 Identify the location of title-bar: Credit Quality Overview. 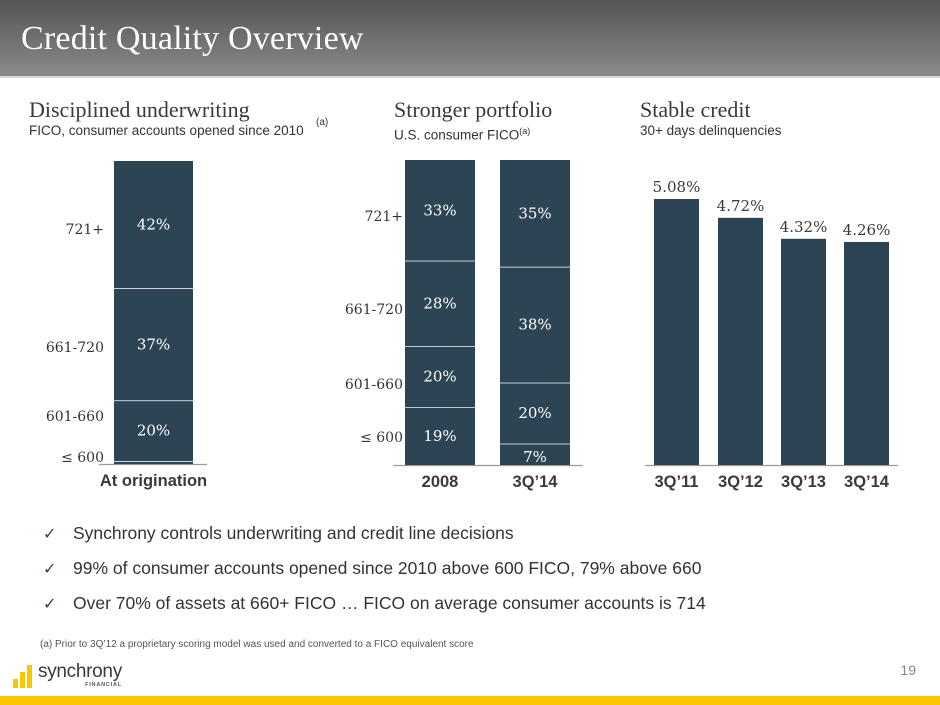
(470, 38).